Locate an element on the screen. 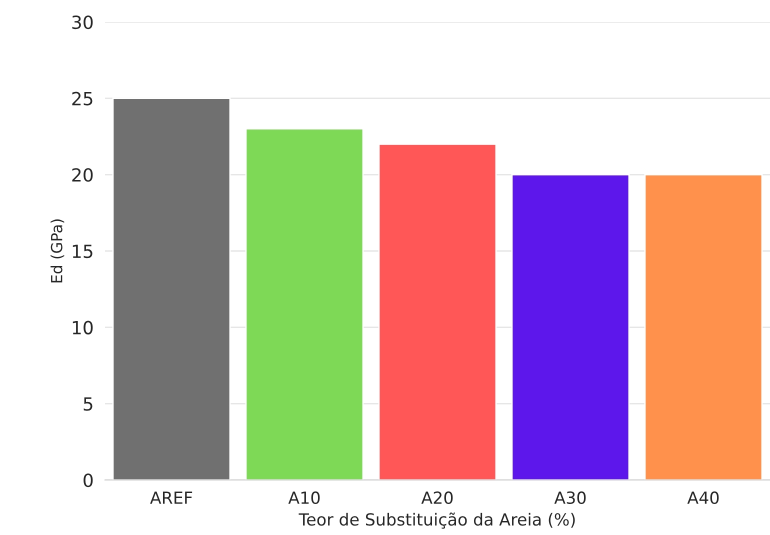 The image size is (770, 535). x-tick-label: A10 is located at coordinates (304, 497).